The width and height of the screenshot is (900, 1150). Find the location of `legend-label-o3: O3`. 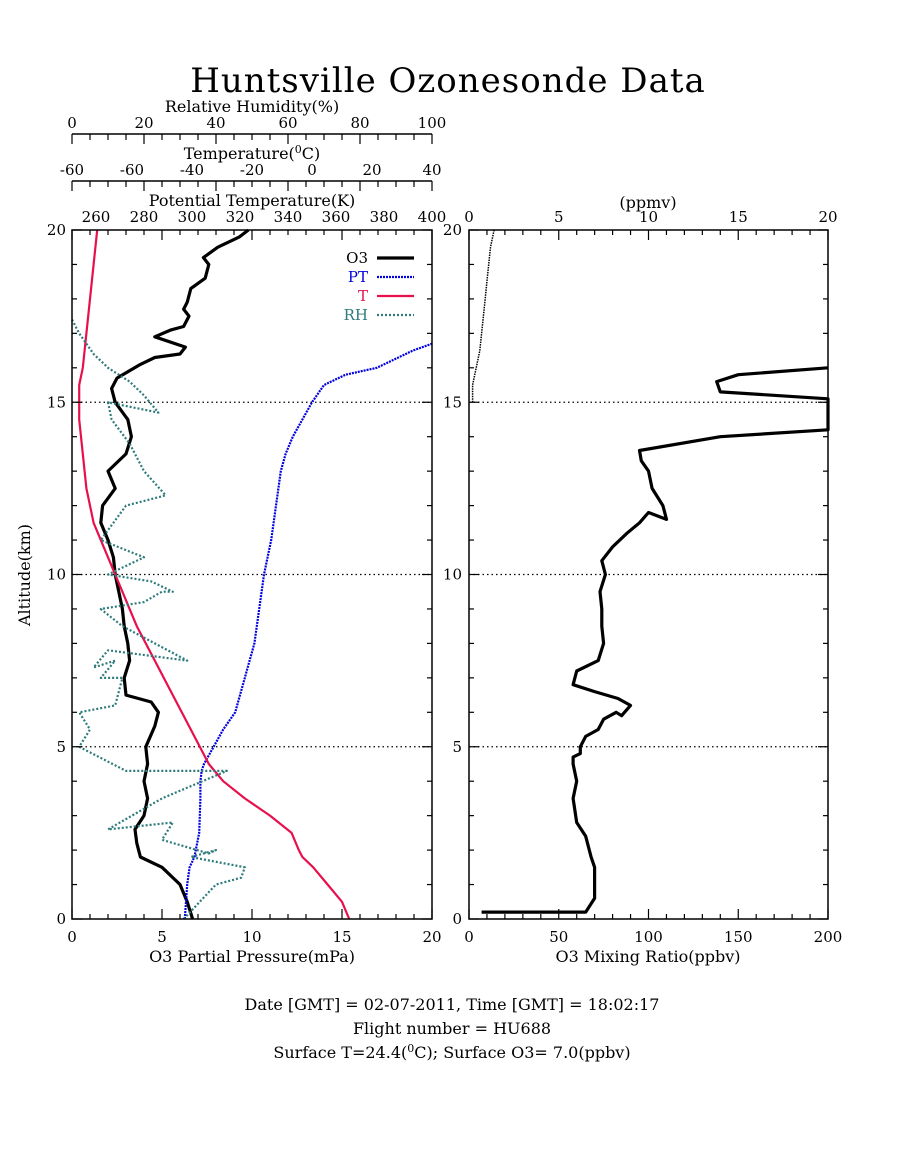

legend-label-o3: O3 is located at coordinates (357, 258).